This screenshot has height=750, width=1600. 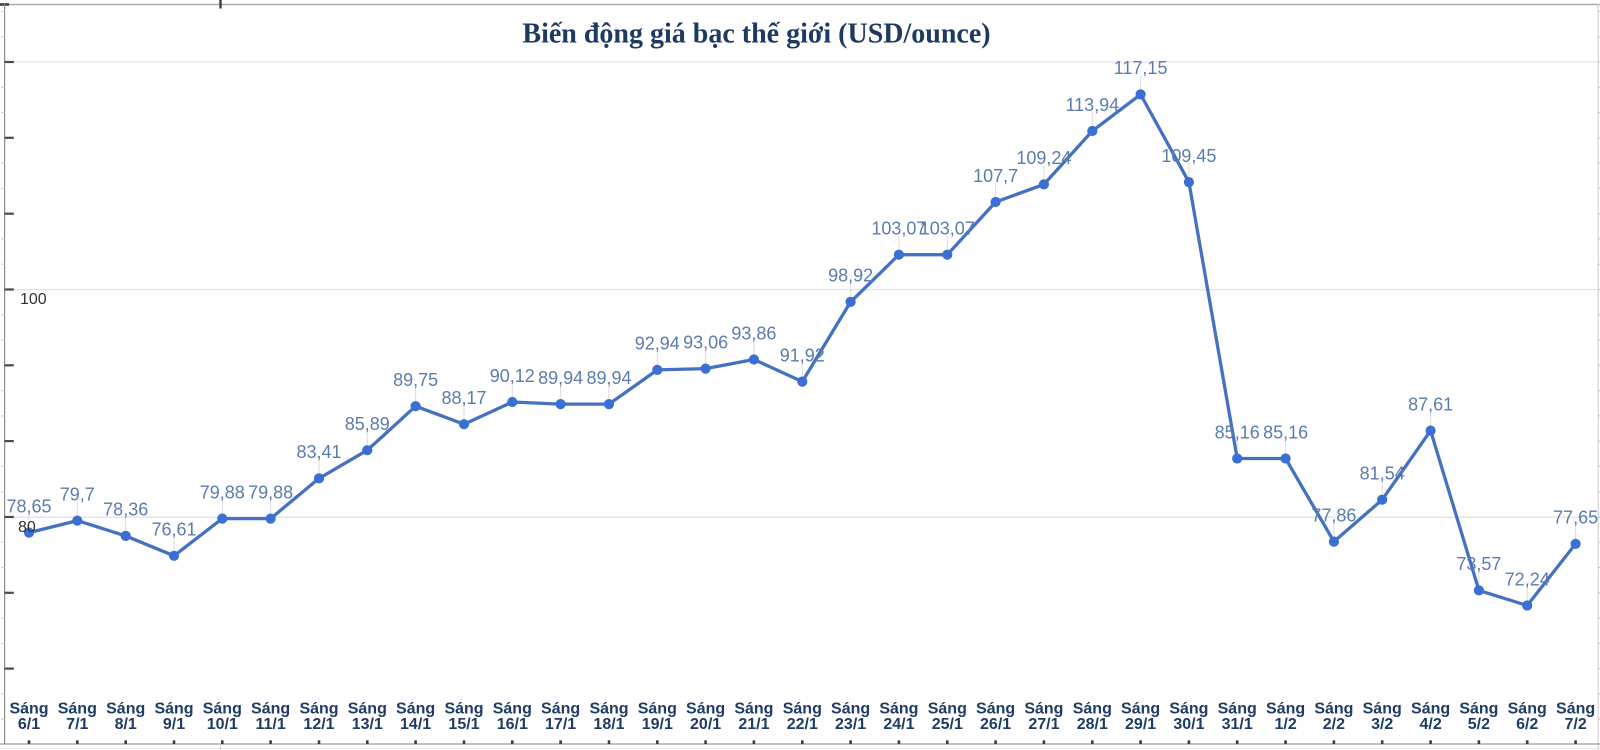 I want to click on svg-text: 83,41, so click(x=318, y=452).